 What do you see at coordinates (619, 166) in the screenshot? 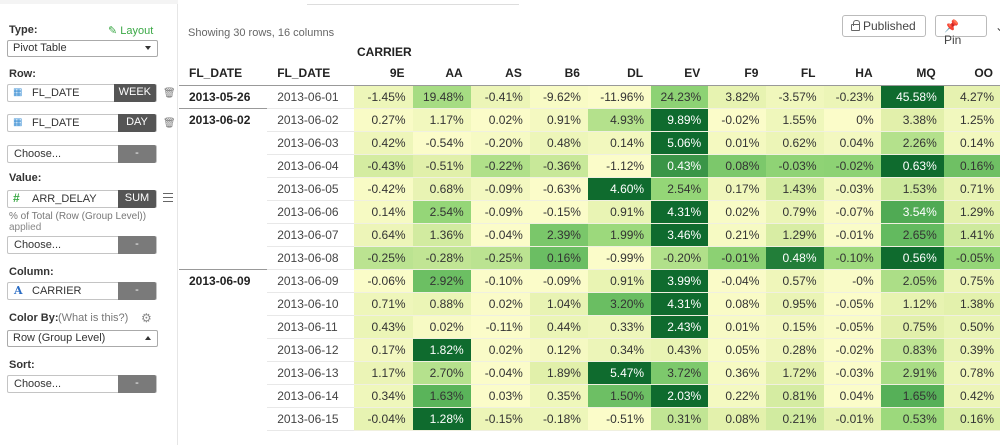
I see `value-cell: -1.12%` at bounding box center [619, 166].